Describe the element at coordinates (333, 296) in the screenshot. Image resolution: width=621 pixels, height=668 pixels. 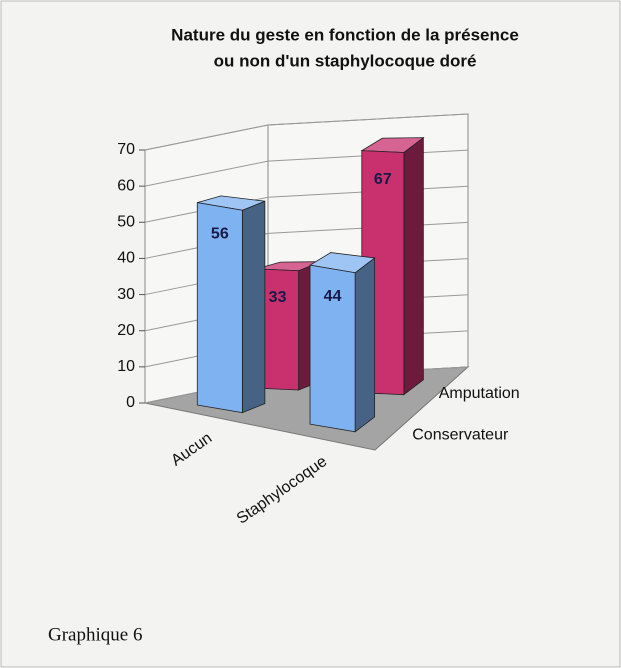
I see `value-label: 44` at that location.